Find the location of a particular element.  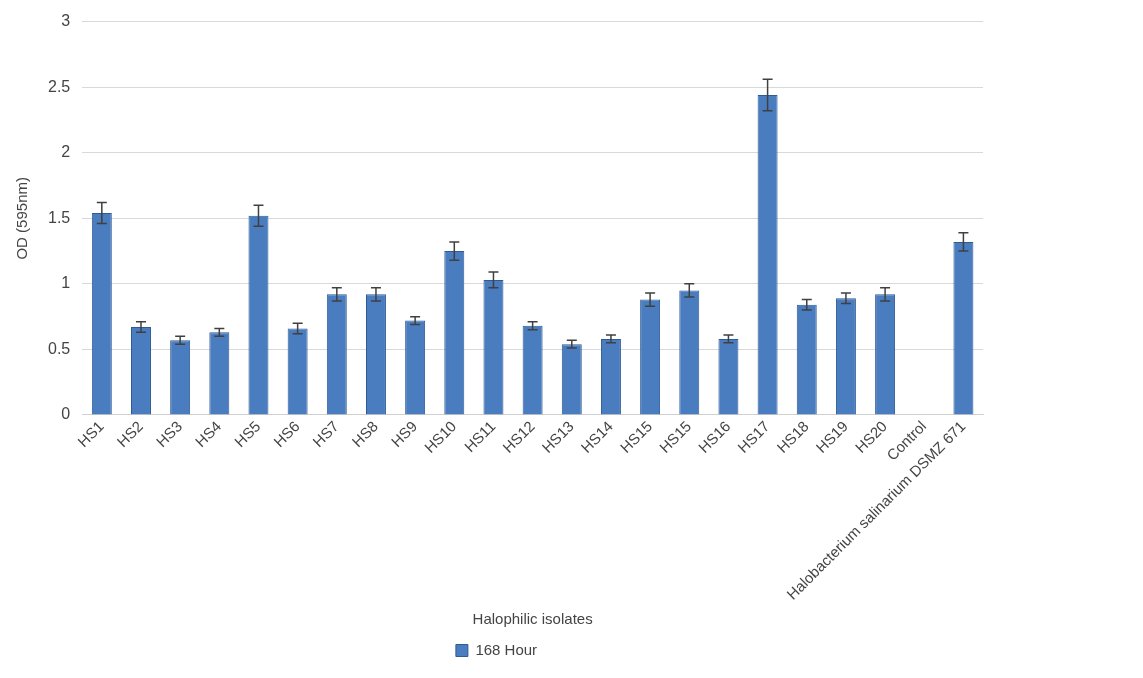

y-tick-label: 0 is located at coordinates (66, 414).